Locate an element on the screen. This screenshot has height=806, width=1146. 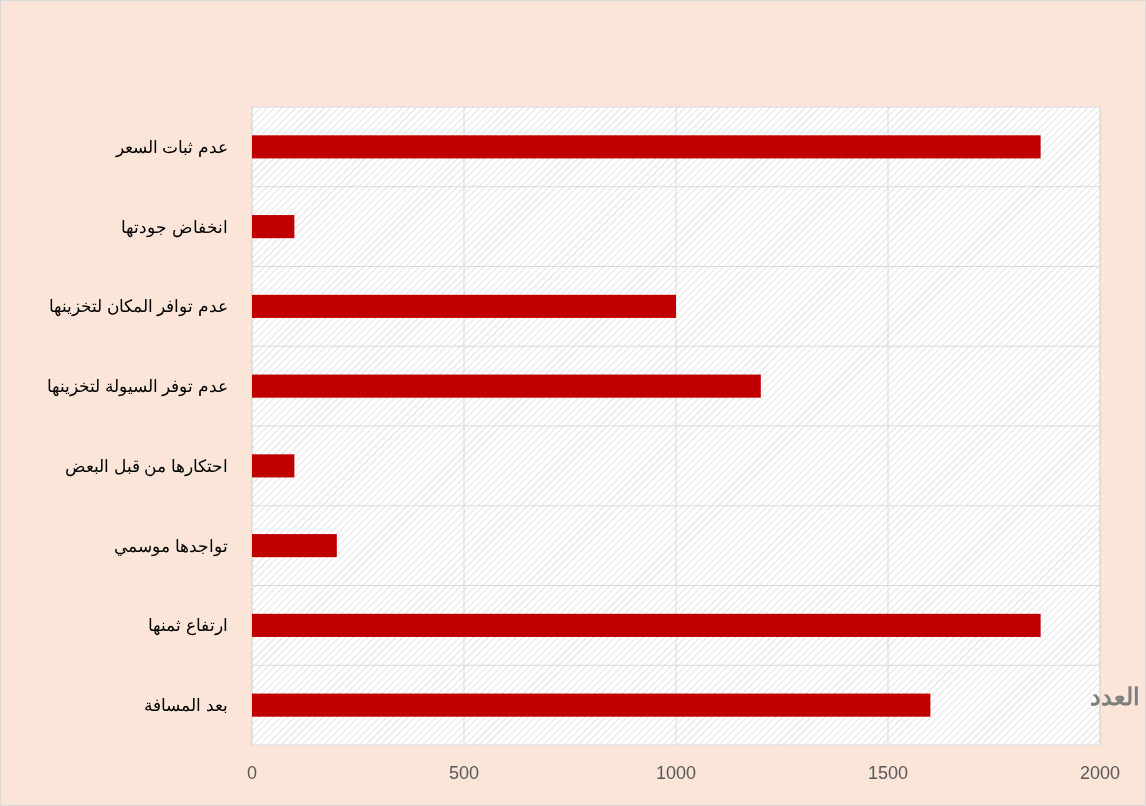
x-axis-title: العدد is located at coordinates (1115, 696).